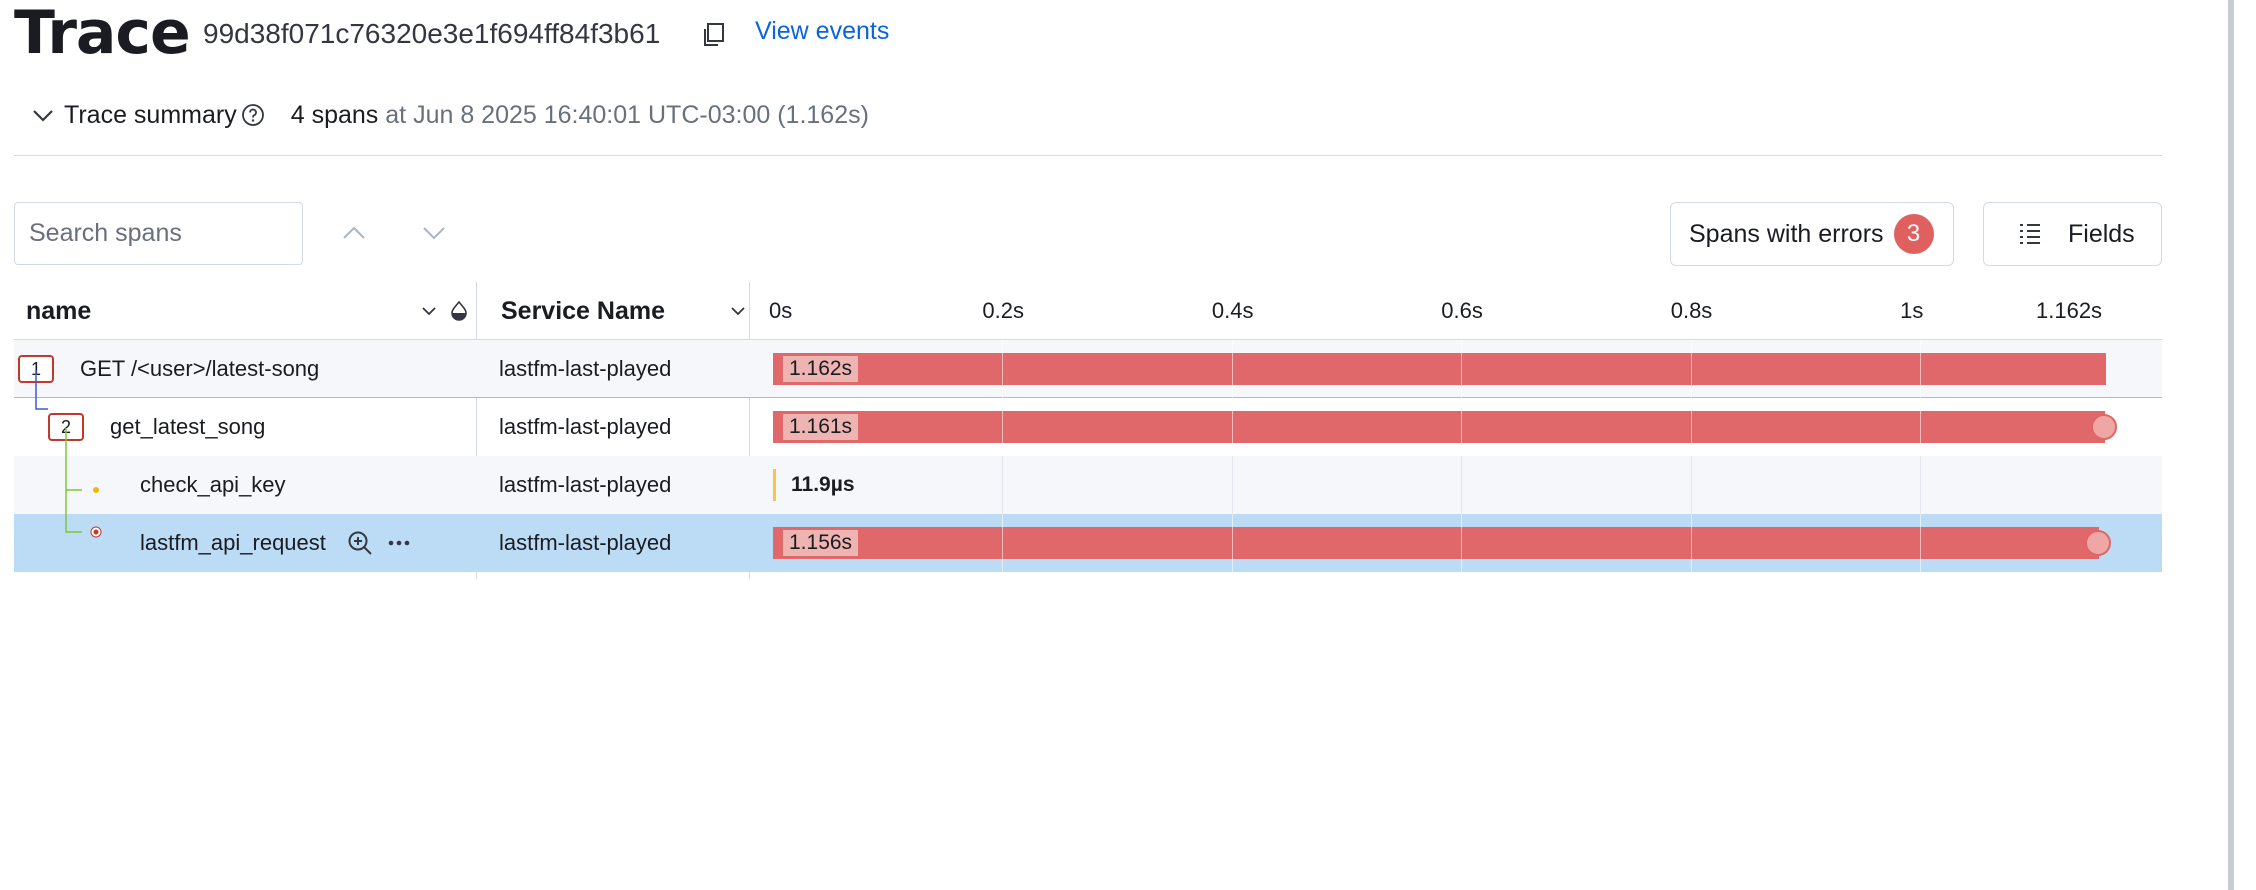 Image resolution: width=2256 pixels, height=890 pixels. Describe the element at coordinates (334, 114) in the screenshot. I see `span-count: 4 spans` at that location.